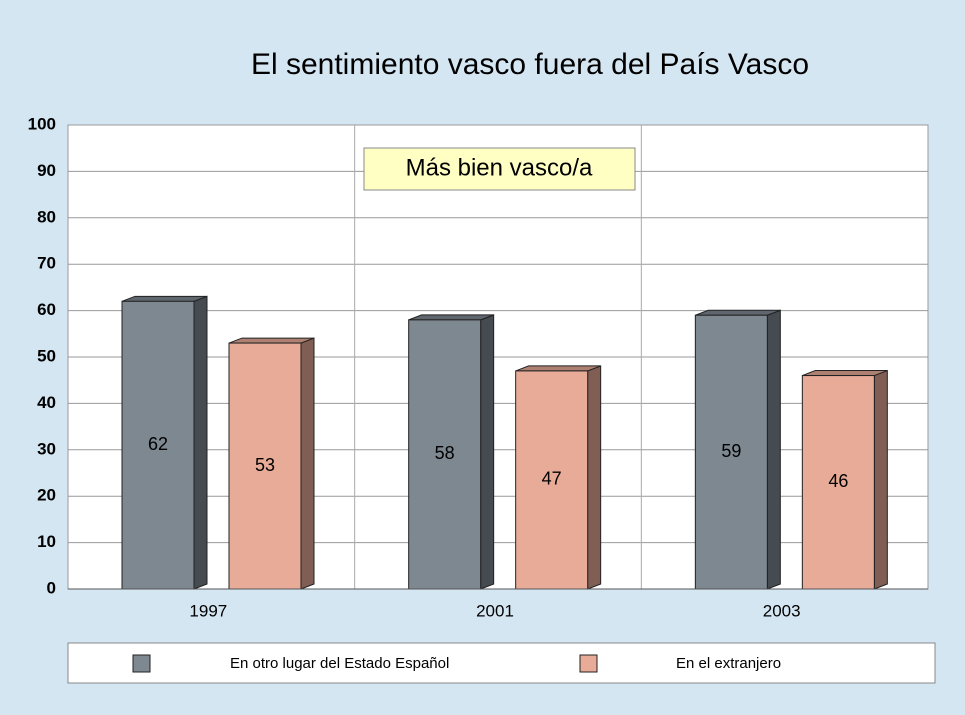 The width and height of the screenshot is (965, 715). I want to click on annotation-box, so click(499, 169).